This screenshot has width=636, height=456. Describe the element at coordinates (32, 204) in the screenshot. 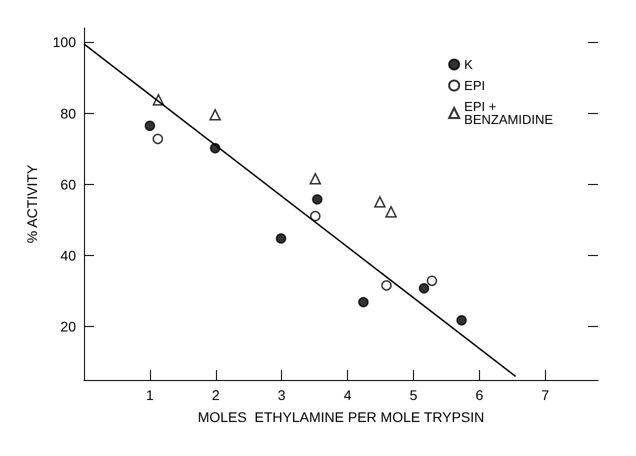

I see `y-axis-title: % ACTIVITY` at that location.